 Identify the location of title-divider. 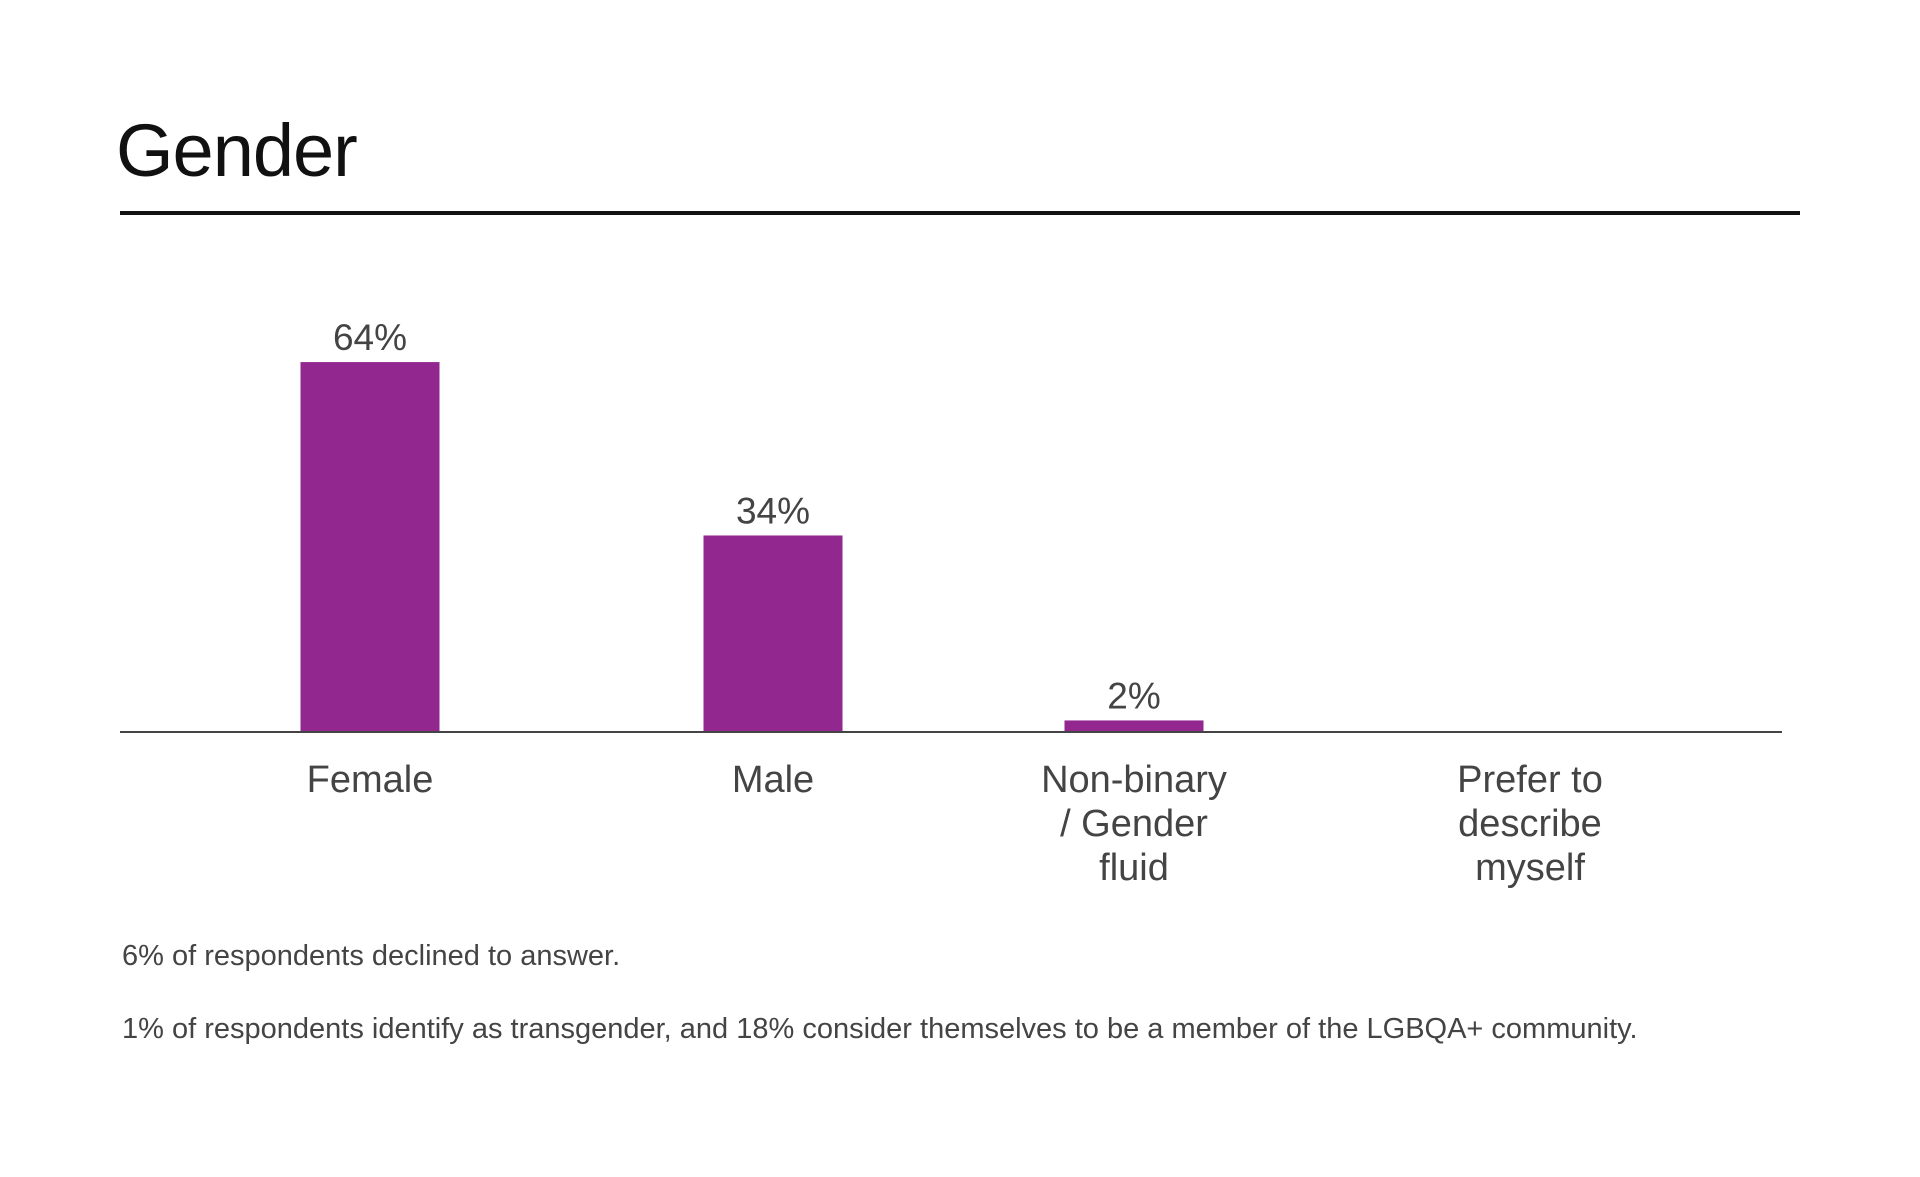
(960, 213).